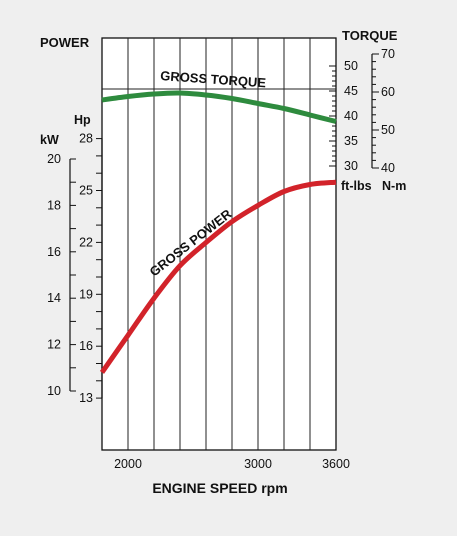 This screenshot has width=457, height=536. What do you see at coordinates (351, 141) in the screenshot?
I see `ftlbs-tick-label: 35` at bounding box center [351, 141].